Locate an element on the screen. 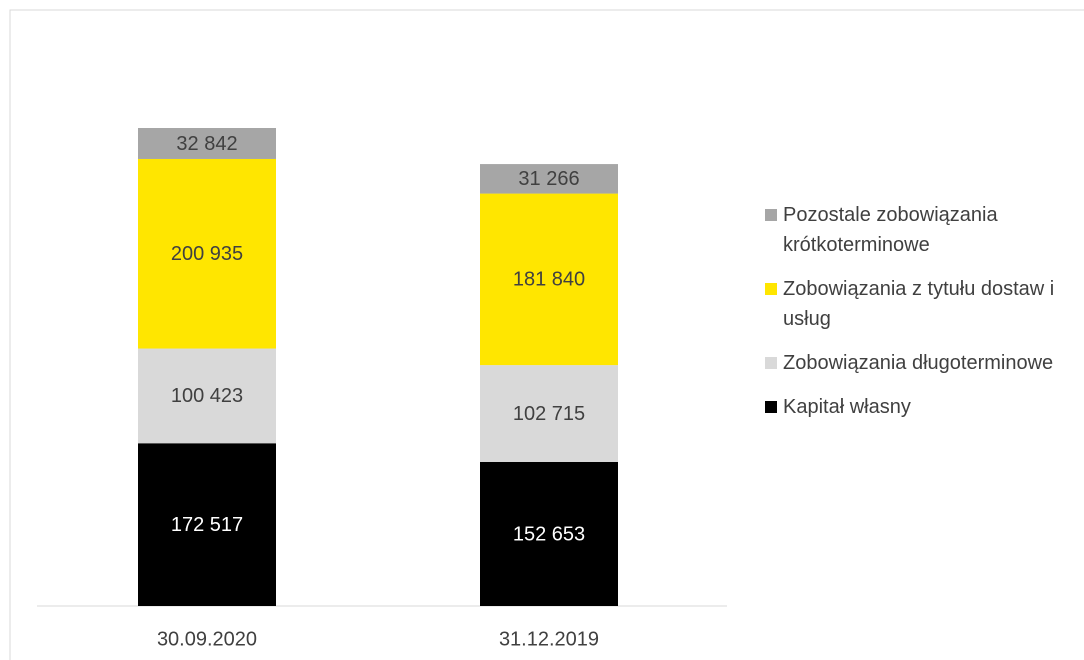  data-label: 152 653 is located at coordinates (549, 534).